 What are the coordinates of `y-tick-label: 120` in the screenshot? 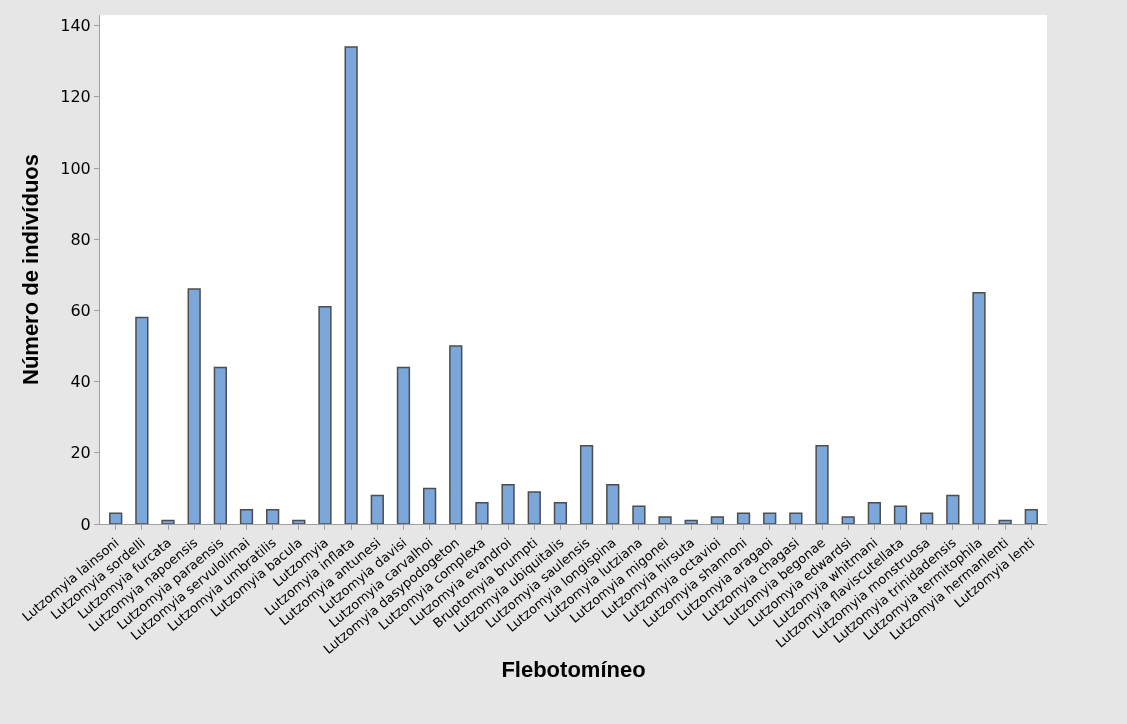 It's located at (75, 97).